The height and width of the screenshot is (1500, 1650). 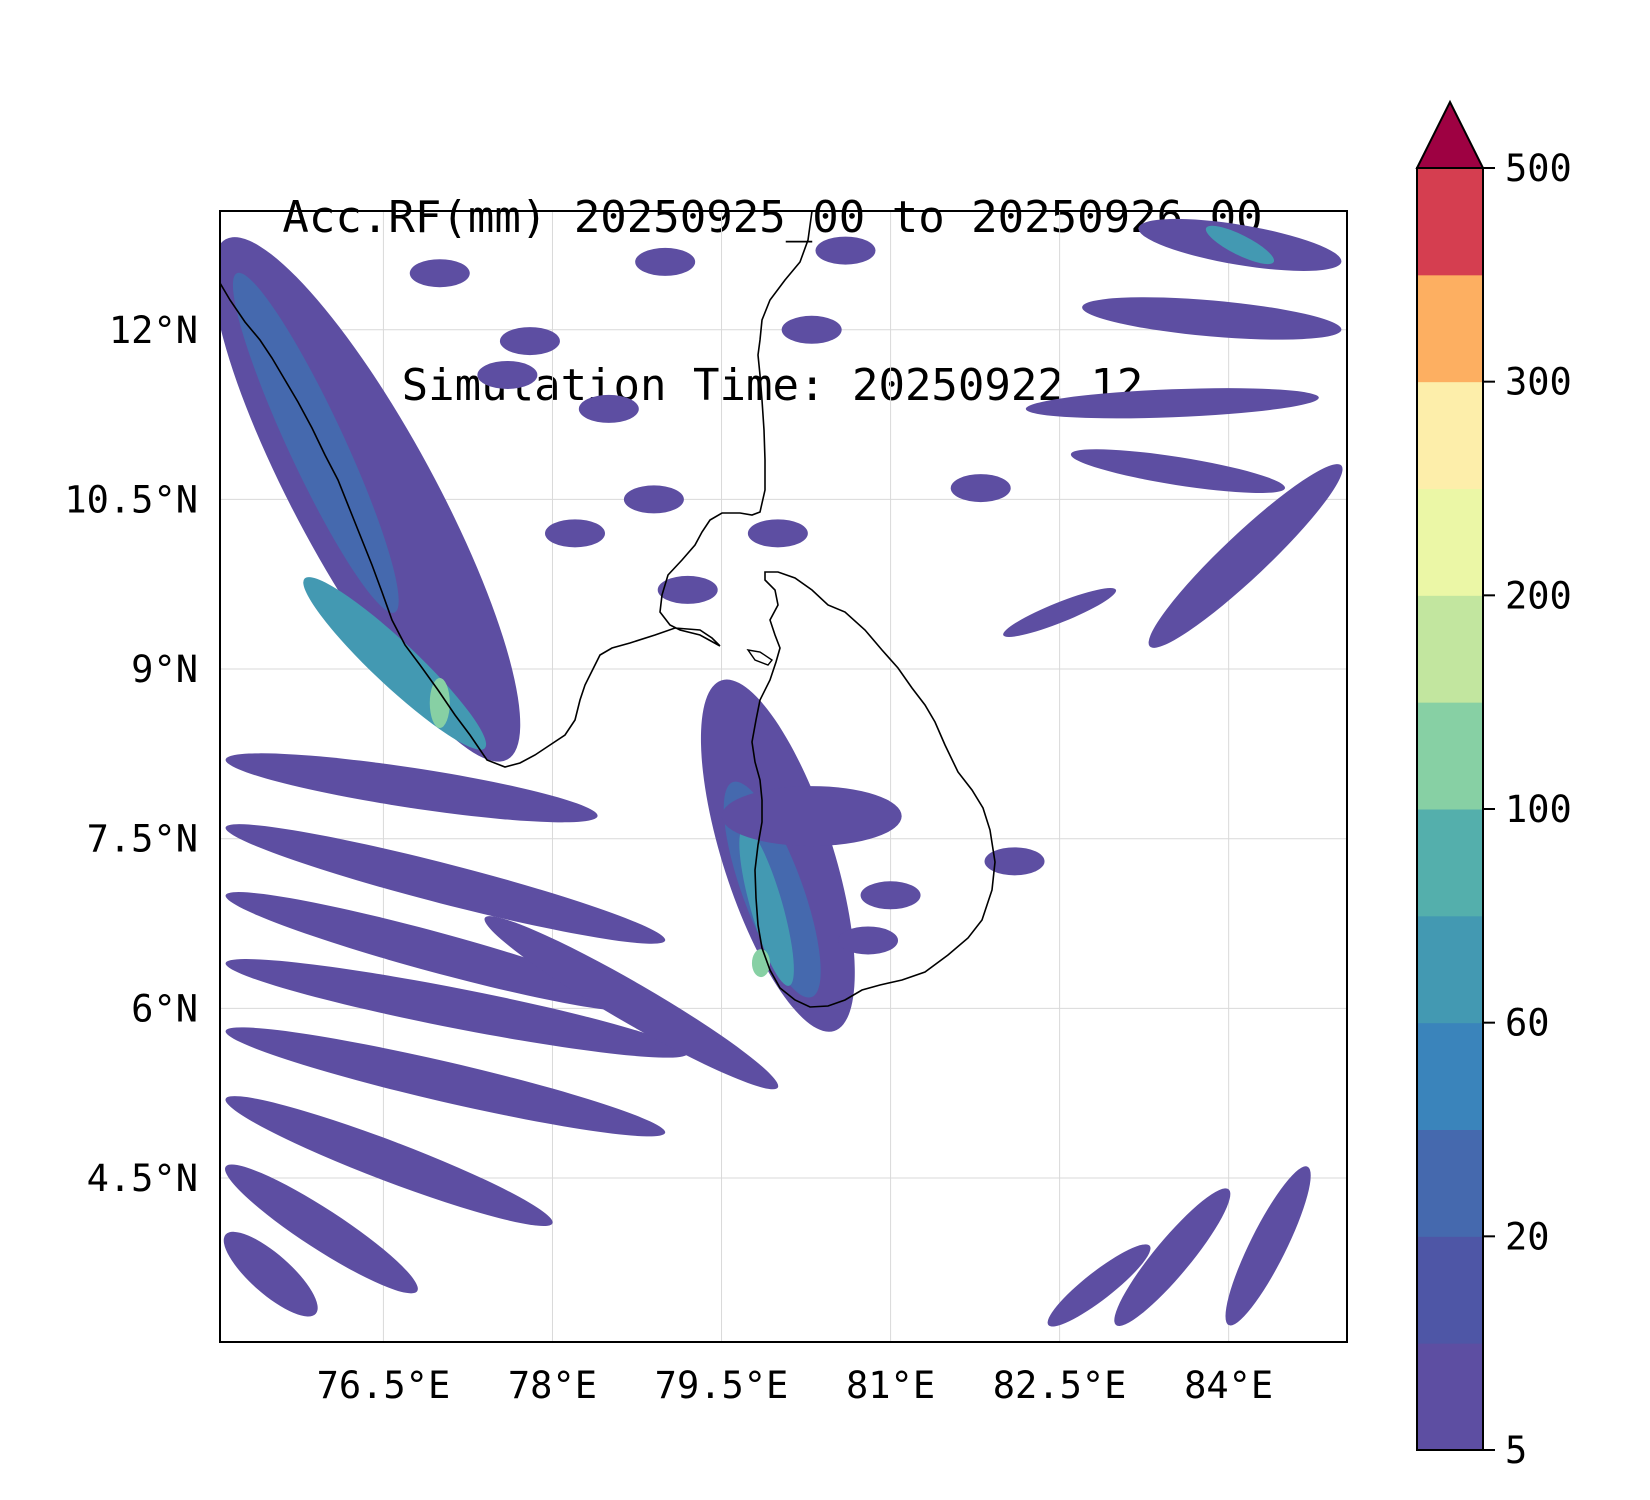 I want to click on lat-tick-label: 6°N, so click(x=164, y=1008).